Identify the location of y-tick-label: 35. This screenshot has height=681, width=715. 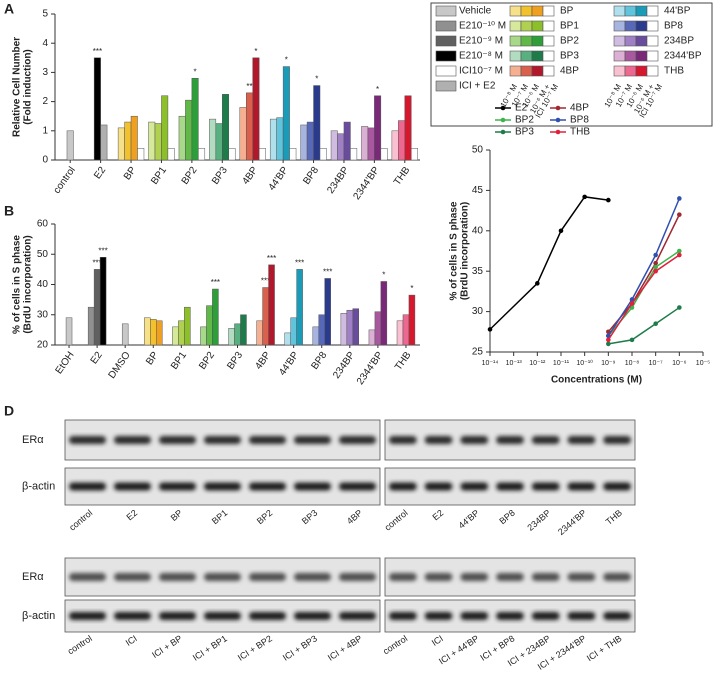
(478, 271).